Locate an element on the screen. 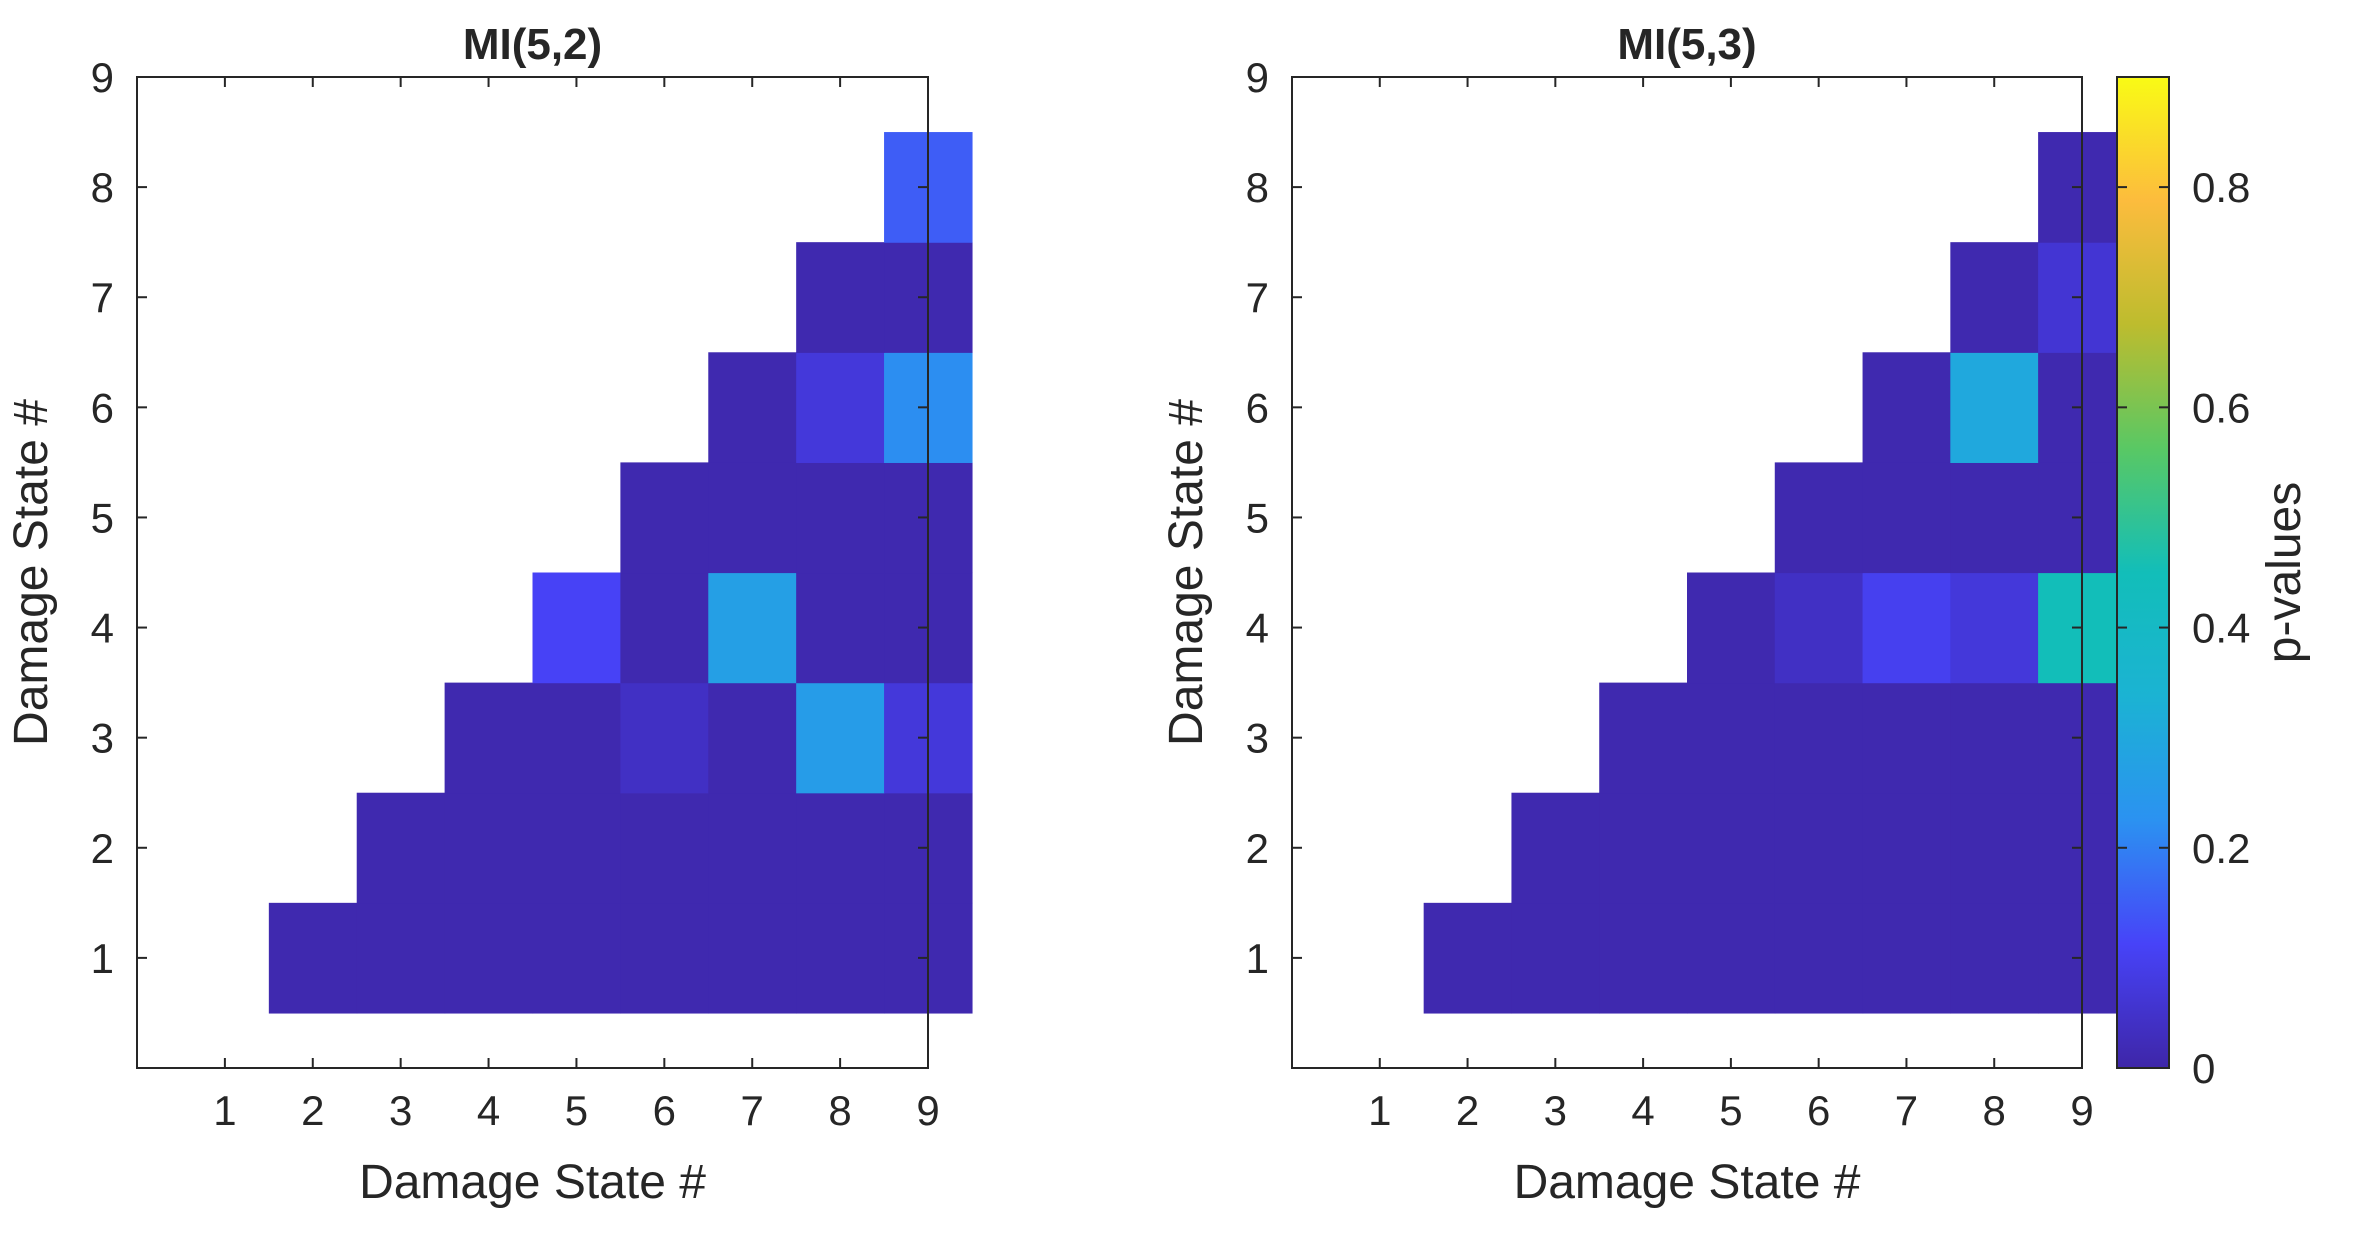 Image resolution: width=2357 pixels, height=1237 pixels. colorbar-tick-label: 0 is located at coordinates (2203, 1068).